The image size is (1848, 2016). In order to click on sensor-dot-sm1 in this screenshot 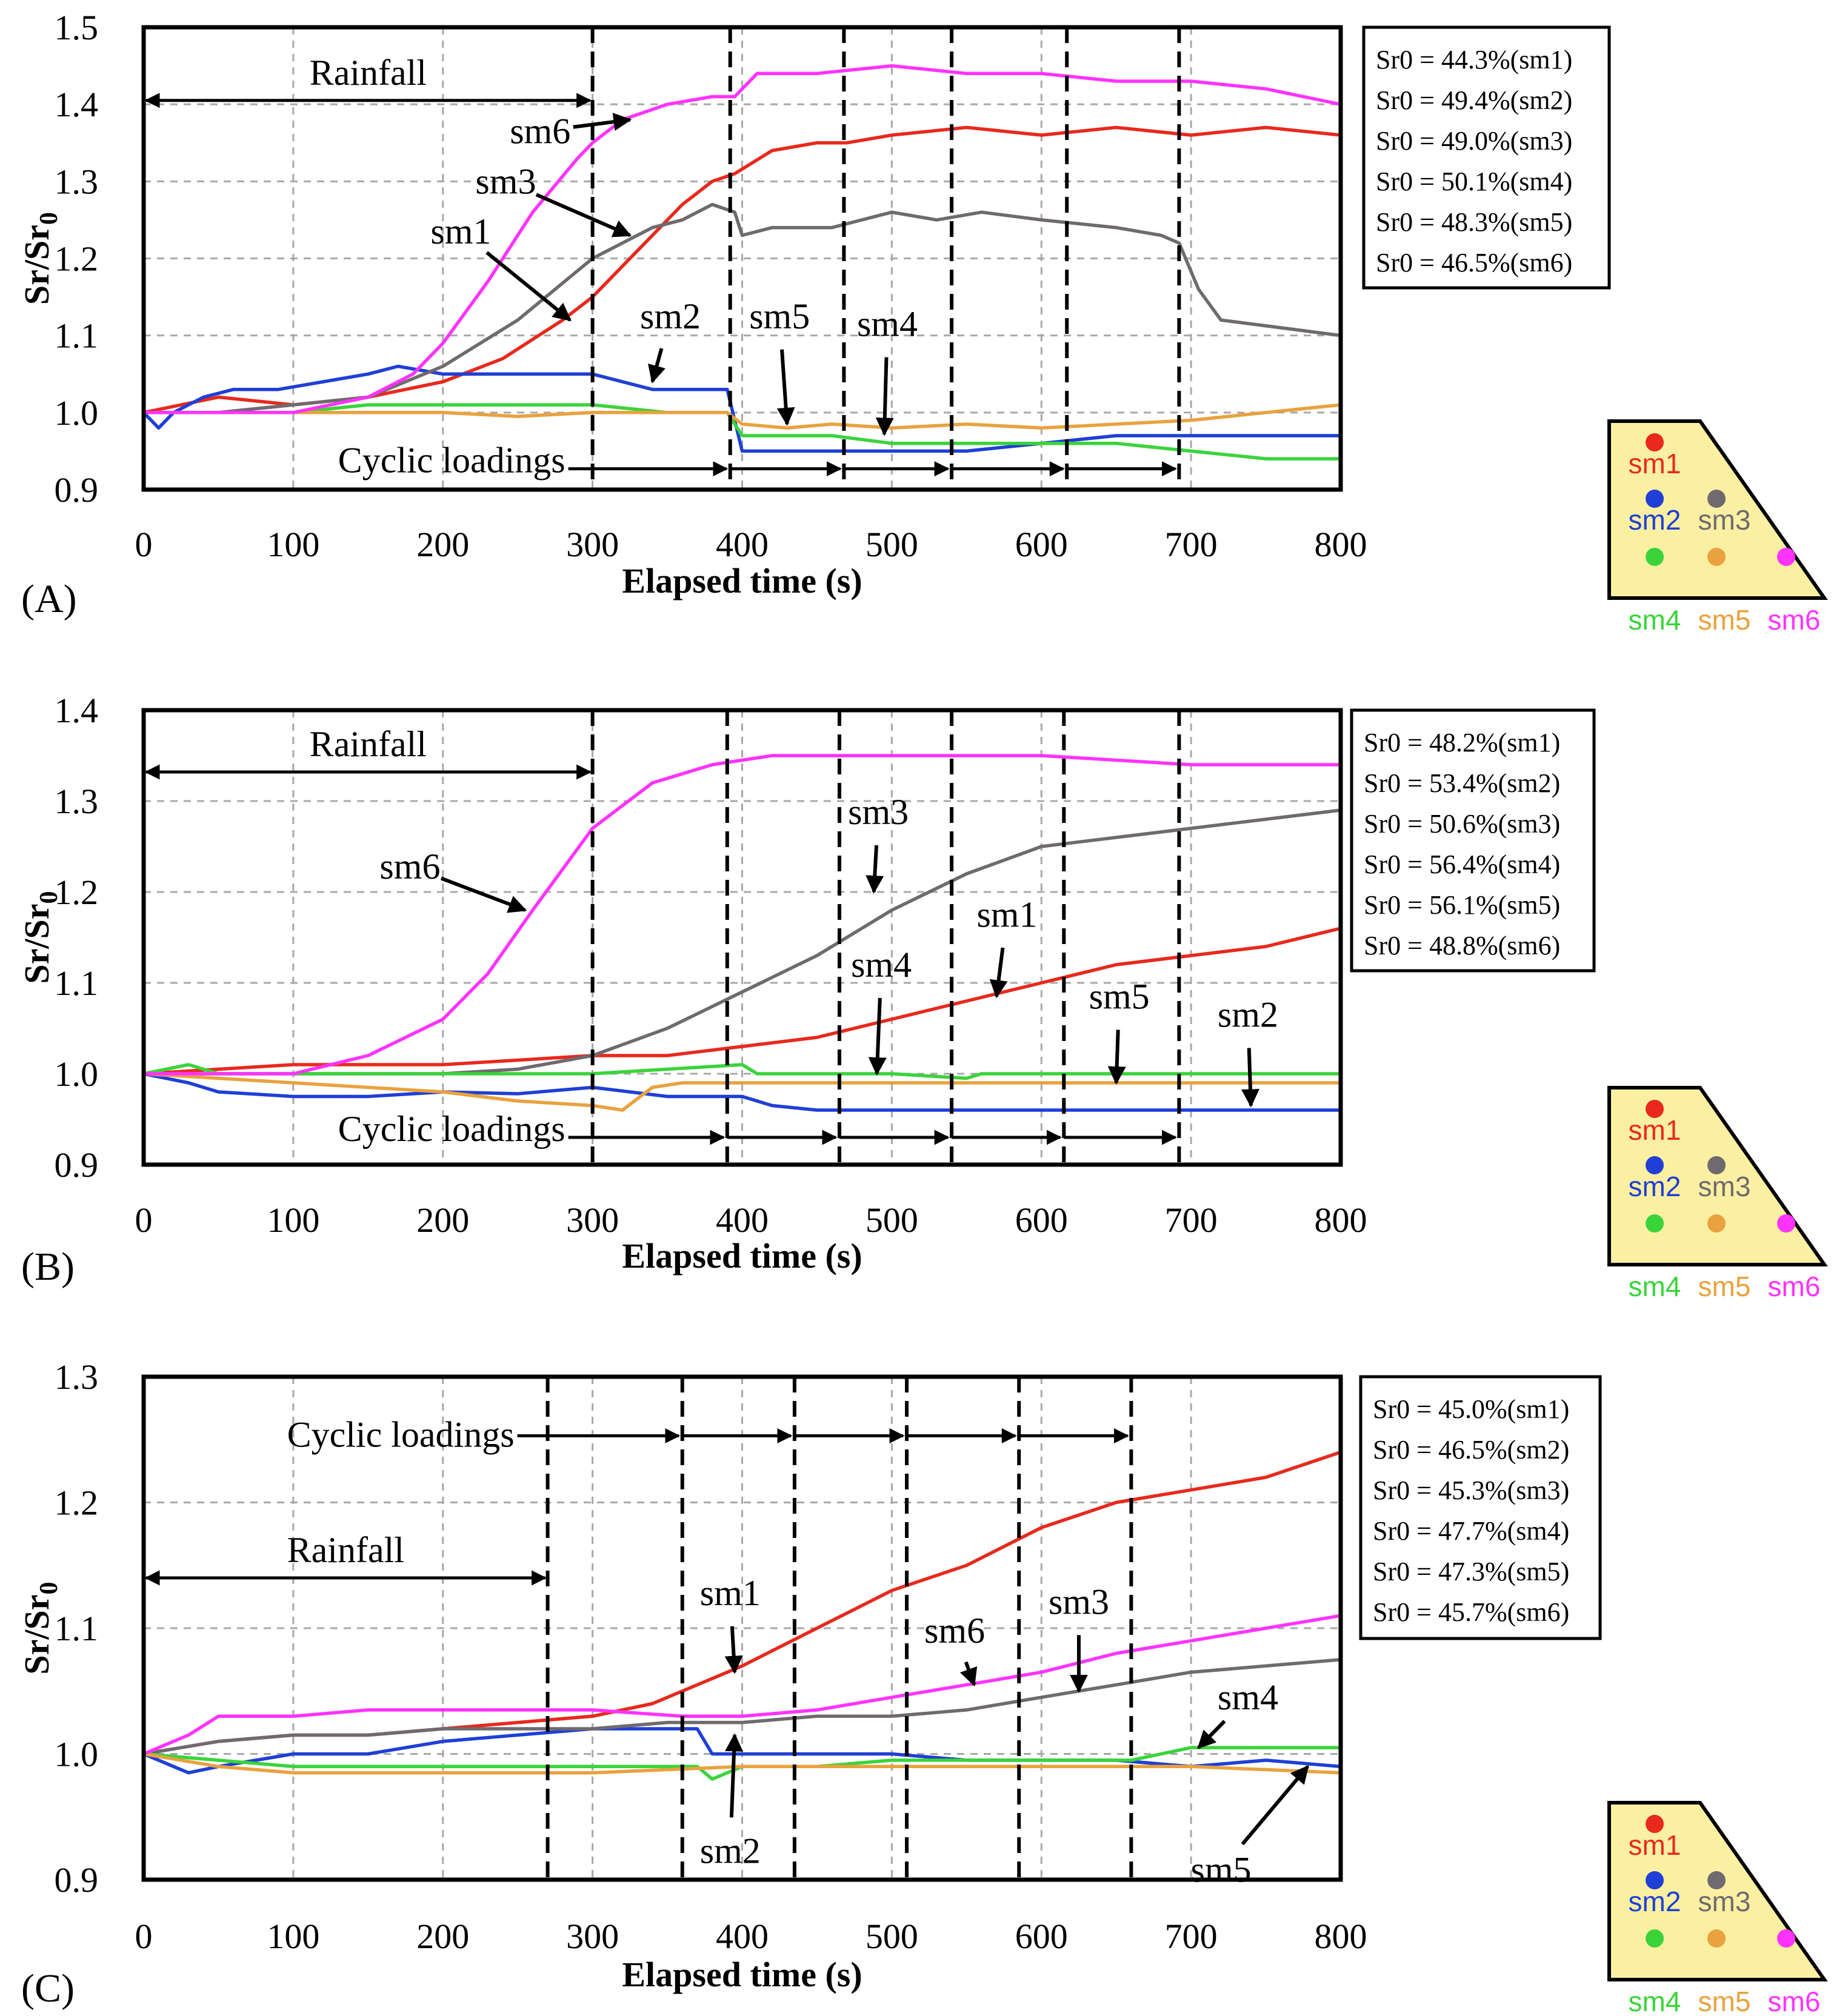, I will do `click(1655, 1109)`.